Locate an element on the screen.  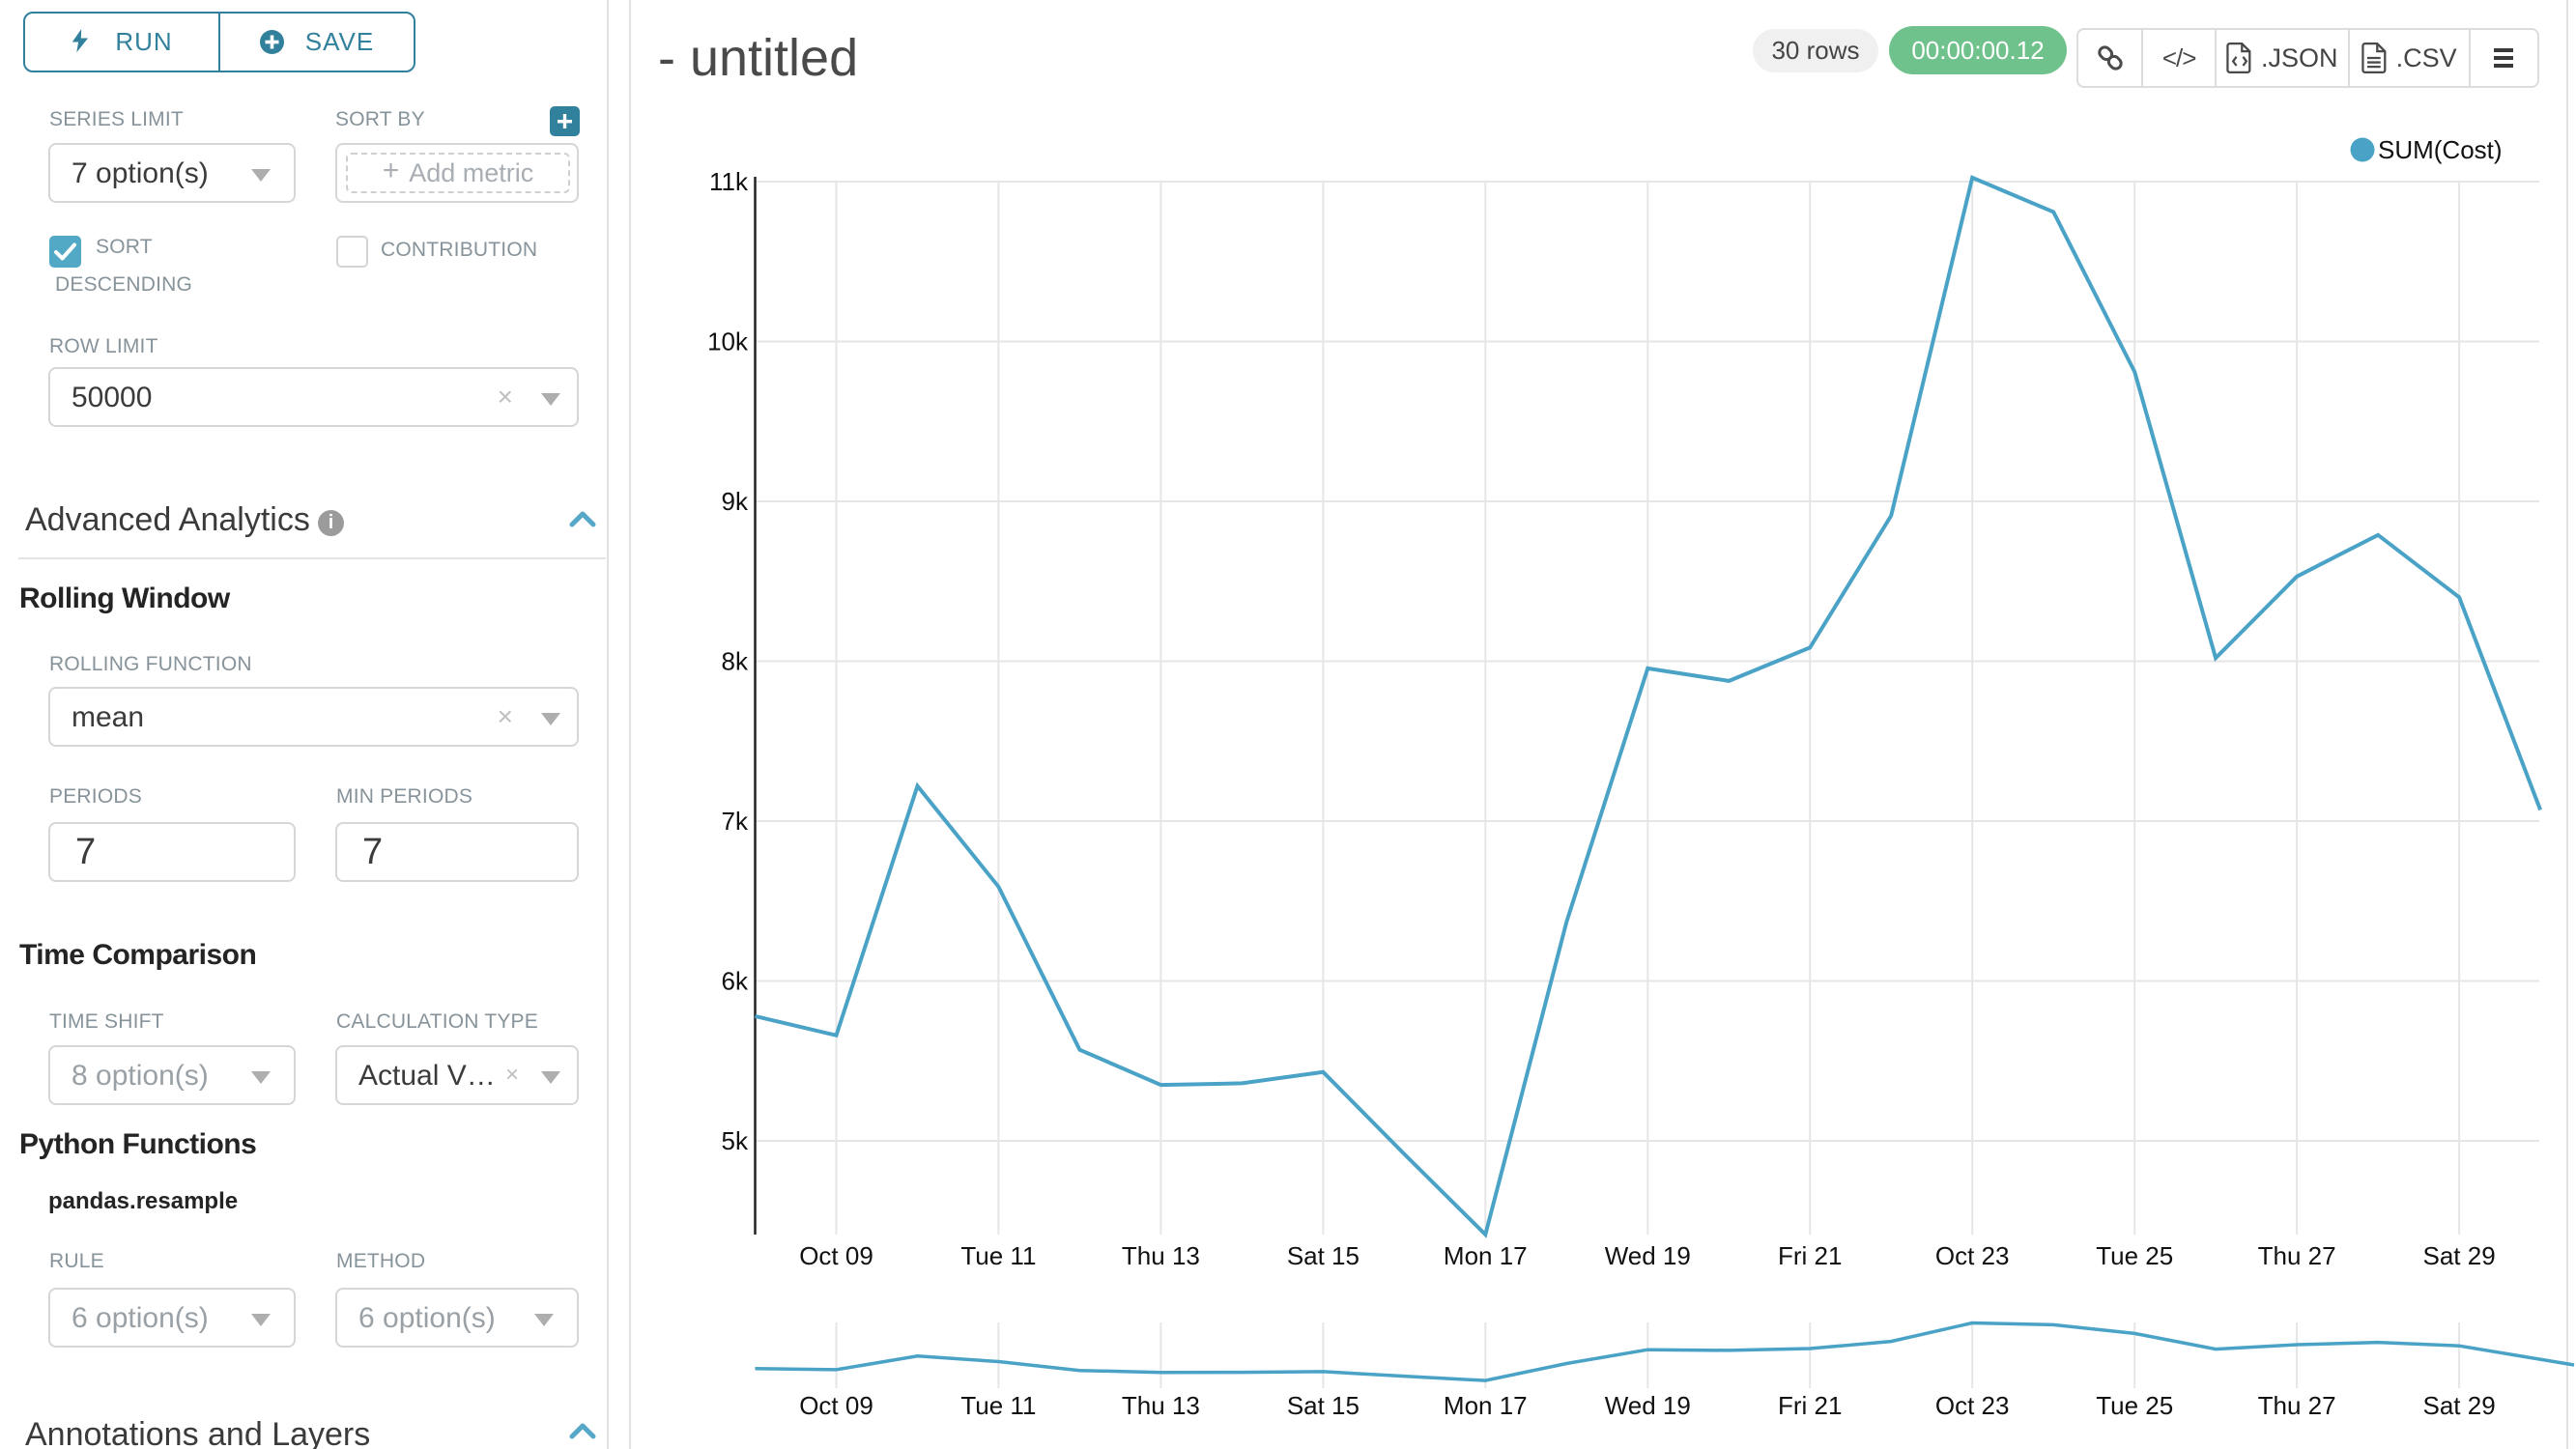
svg-text: 6k is located at coordinates (736, 981).